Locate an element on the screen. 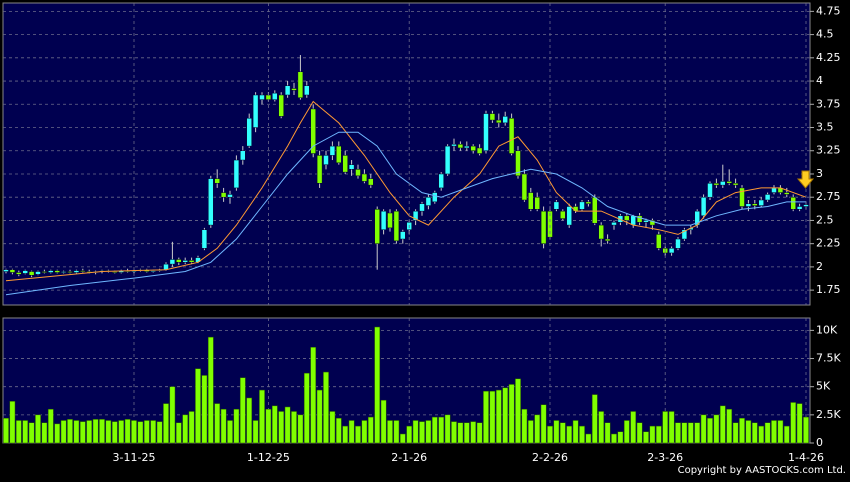  x-tick-label: 2-2-26 is located at coordinates (550, 457).